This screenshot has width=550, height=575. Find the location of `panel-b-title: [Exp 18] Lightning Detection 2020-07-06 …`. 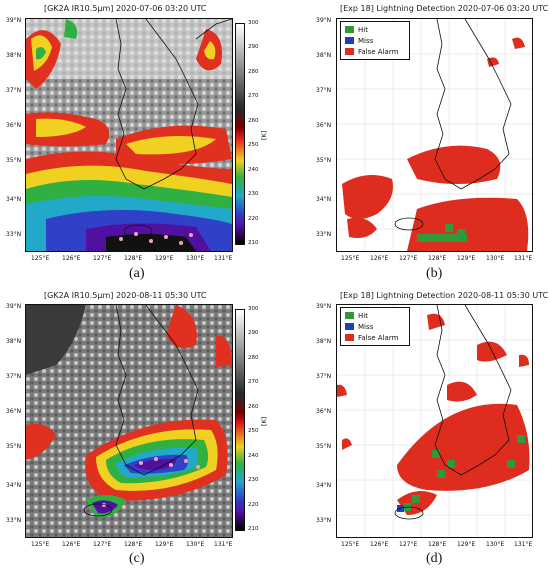

panel-b-title: [Exp 18] Lightning Detection 2020-07-06 … is located at coordinates (444, 8).